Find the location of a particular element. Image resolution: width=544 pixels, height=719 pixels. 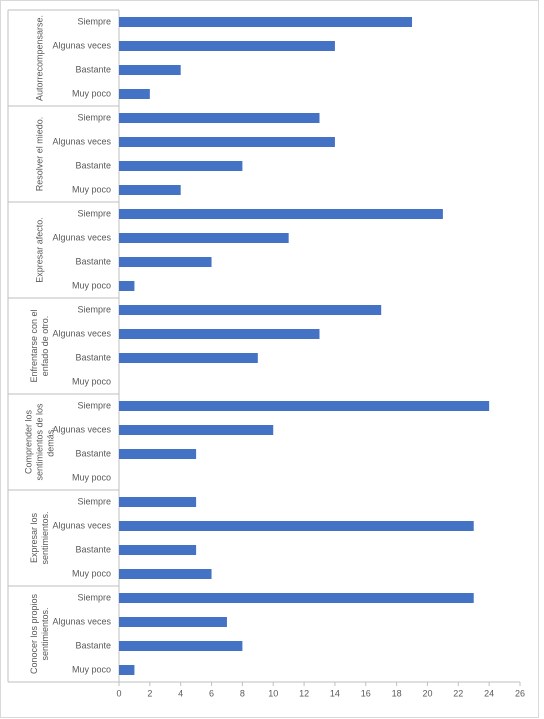

group-label: Expresar afecto. is located at coordinates (39, 250).